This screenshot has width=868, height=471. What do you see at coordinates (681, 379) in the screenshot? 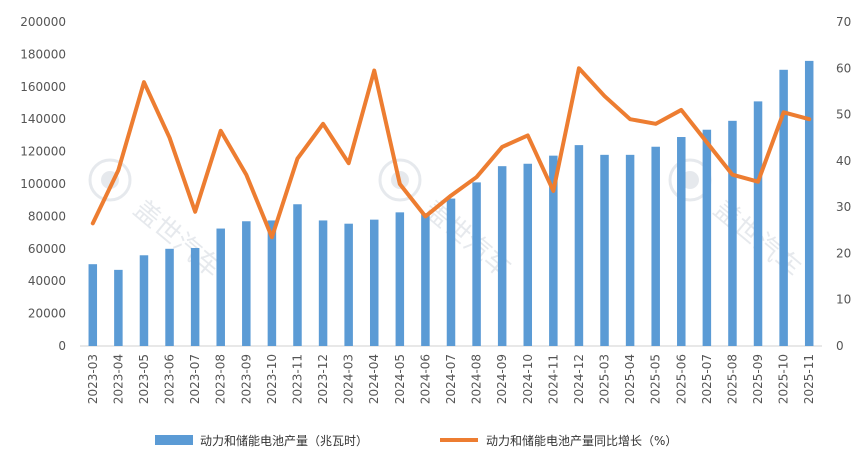
I see `x-tick-label: 2025-06` at bounding box center [681, 379].